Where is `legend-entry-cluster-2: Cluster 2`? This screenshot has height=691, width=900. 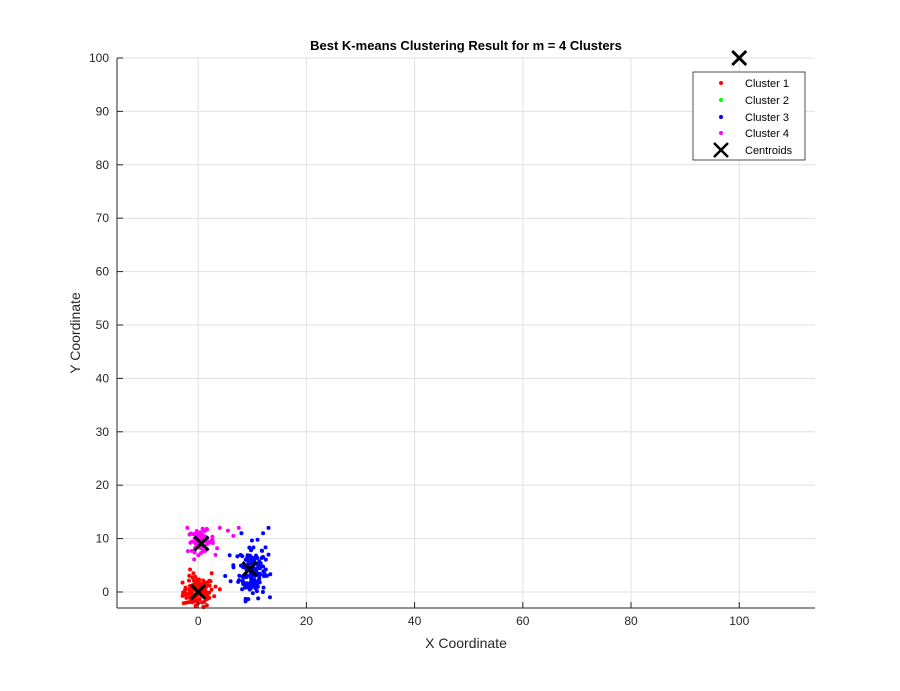
legend-entry-cluster-2: Cluster 2 is located at coordinates (754, 101).